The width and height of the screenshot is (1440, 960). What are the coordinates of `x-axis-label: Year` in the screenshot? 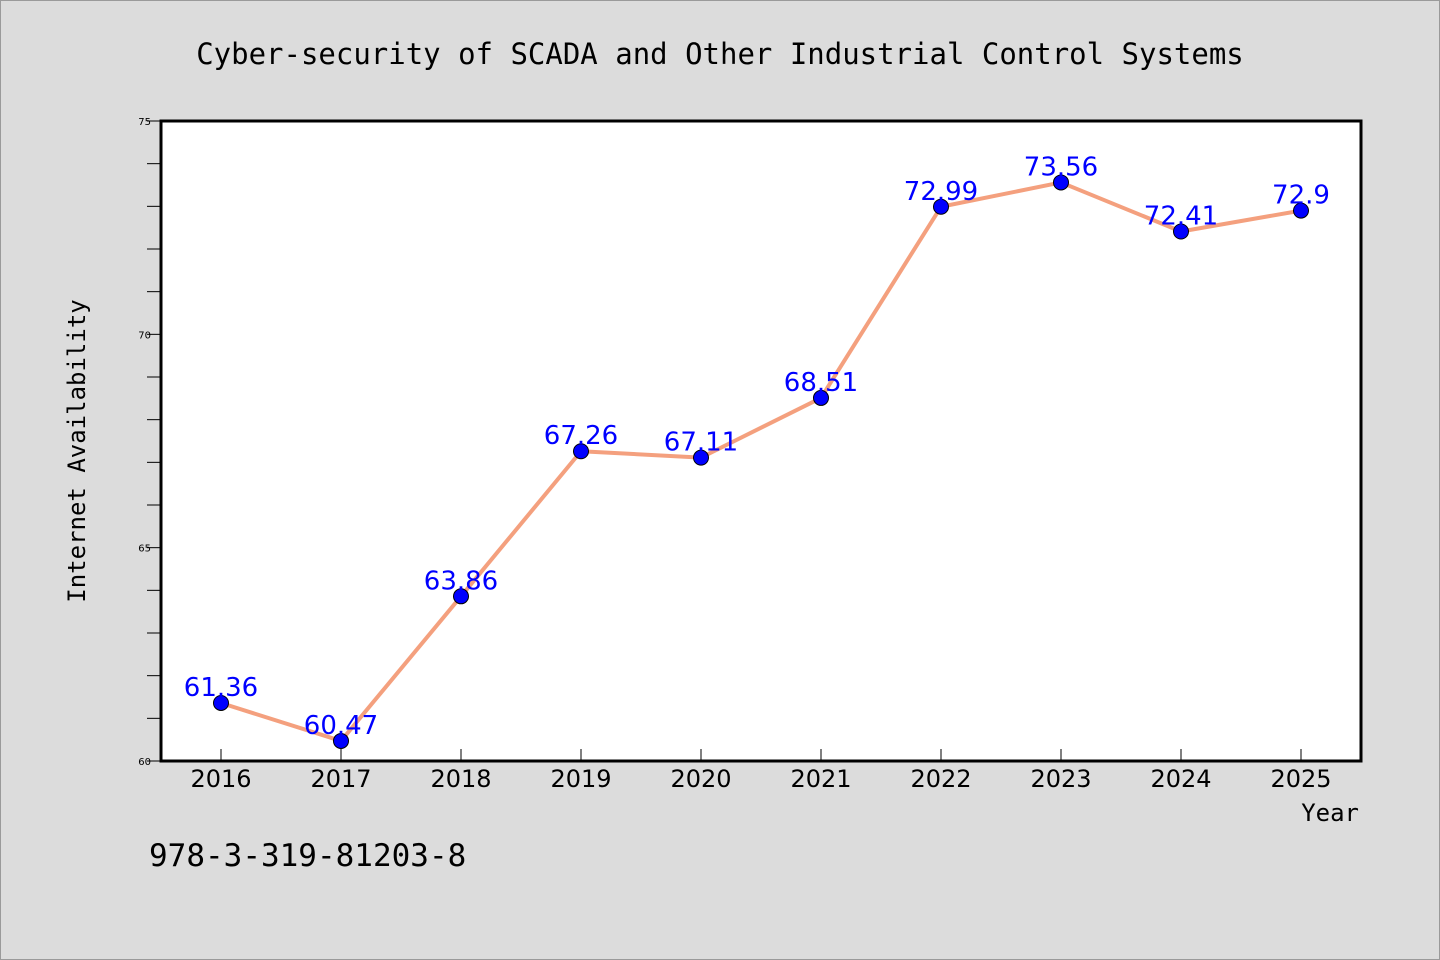 It's located at (1330, 813).